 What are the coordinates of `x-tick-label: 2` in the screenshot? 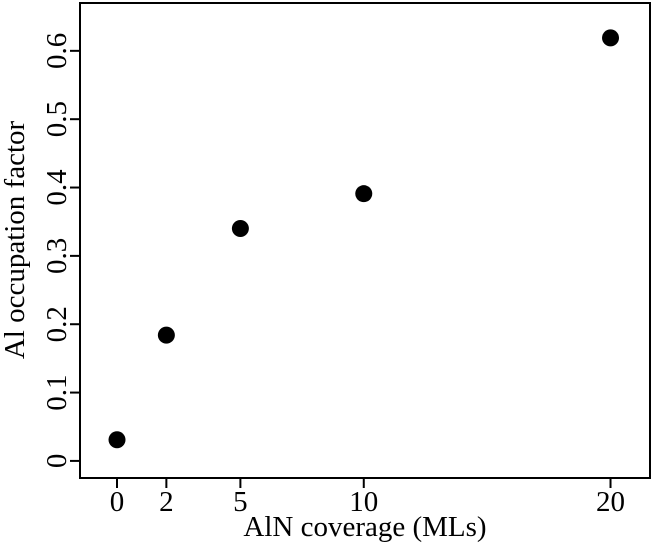 It's located at (166, 502).